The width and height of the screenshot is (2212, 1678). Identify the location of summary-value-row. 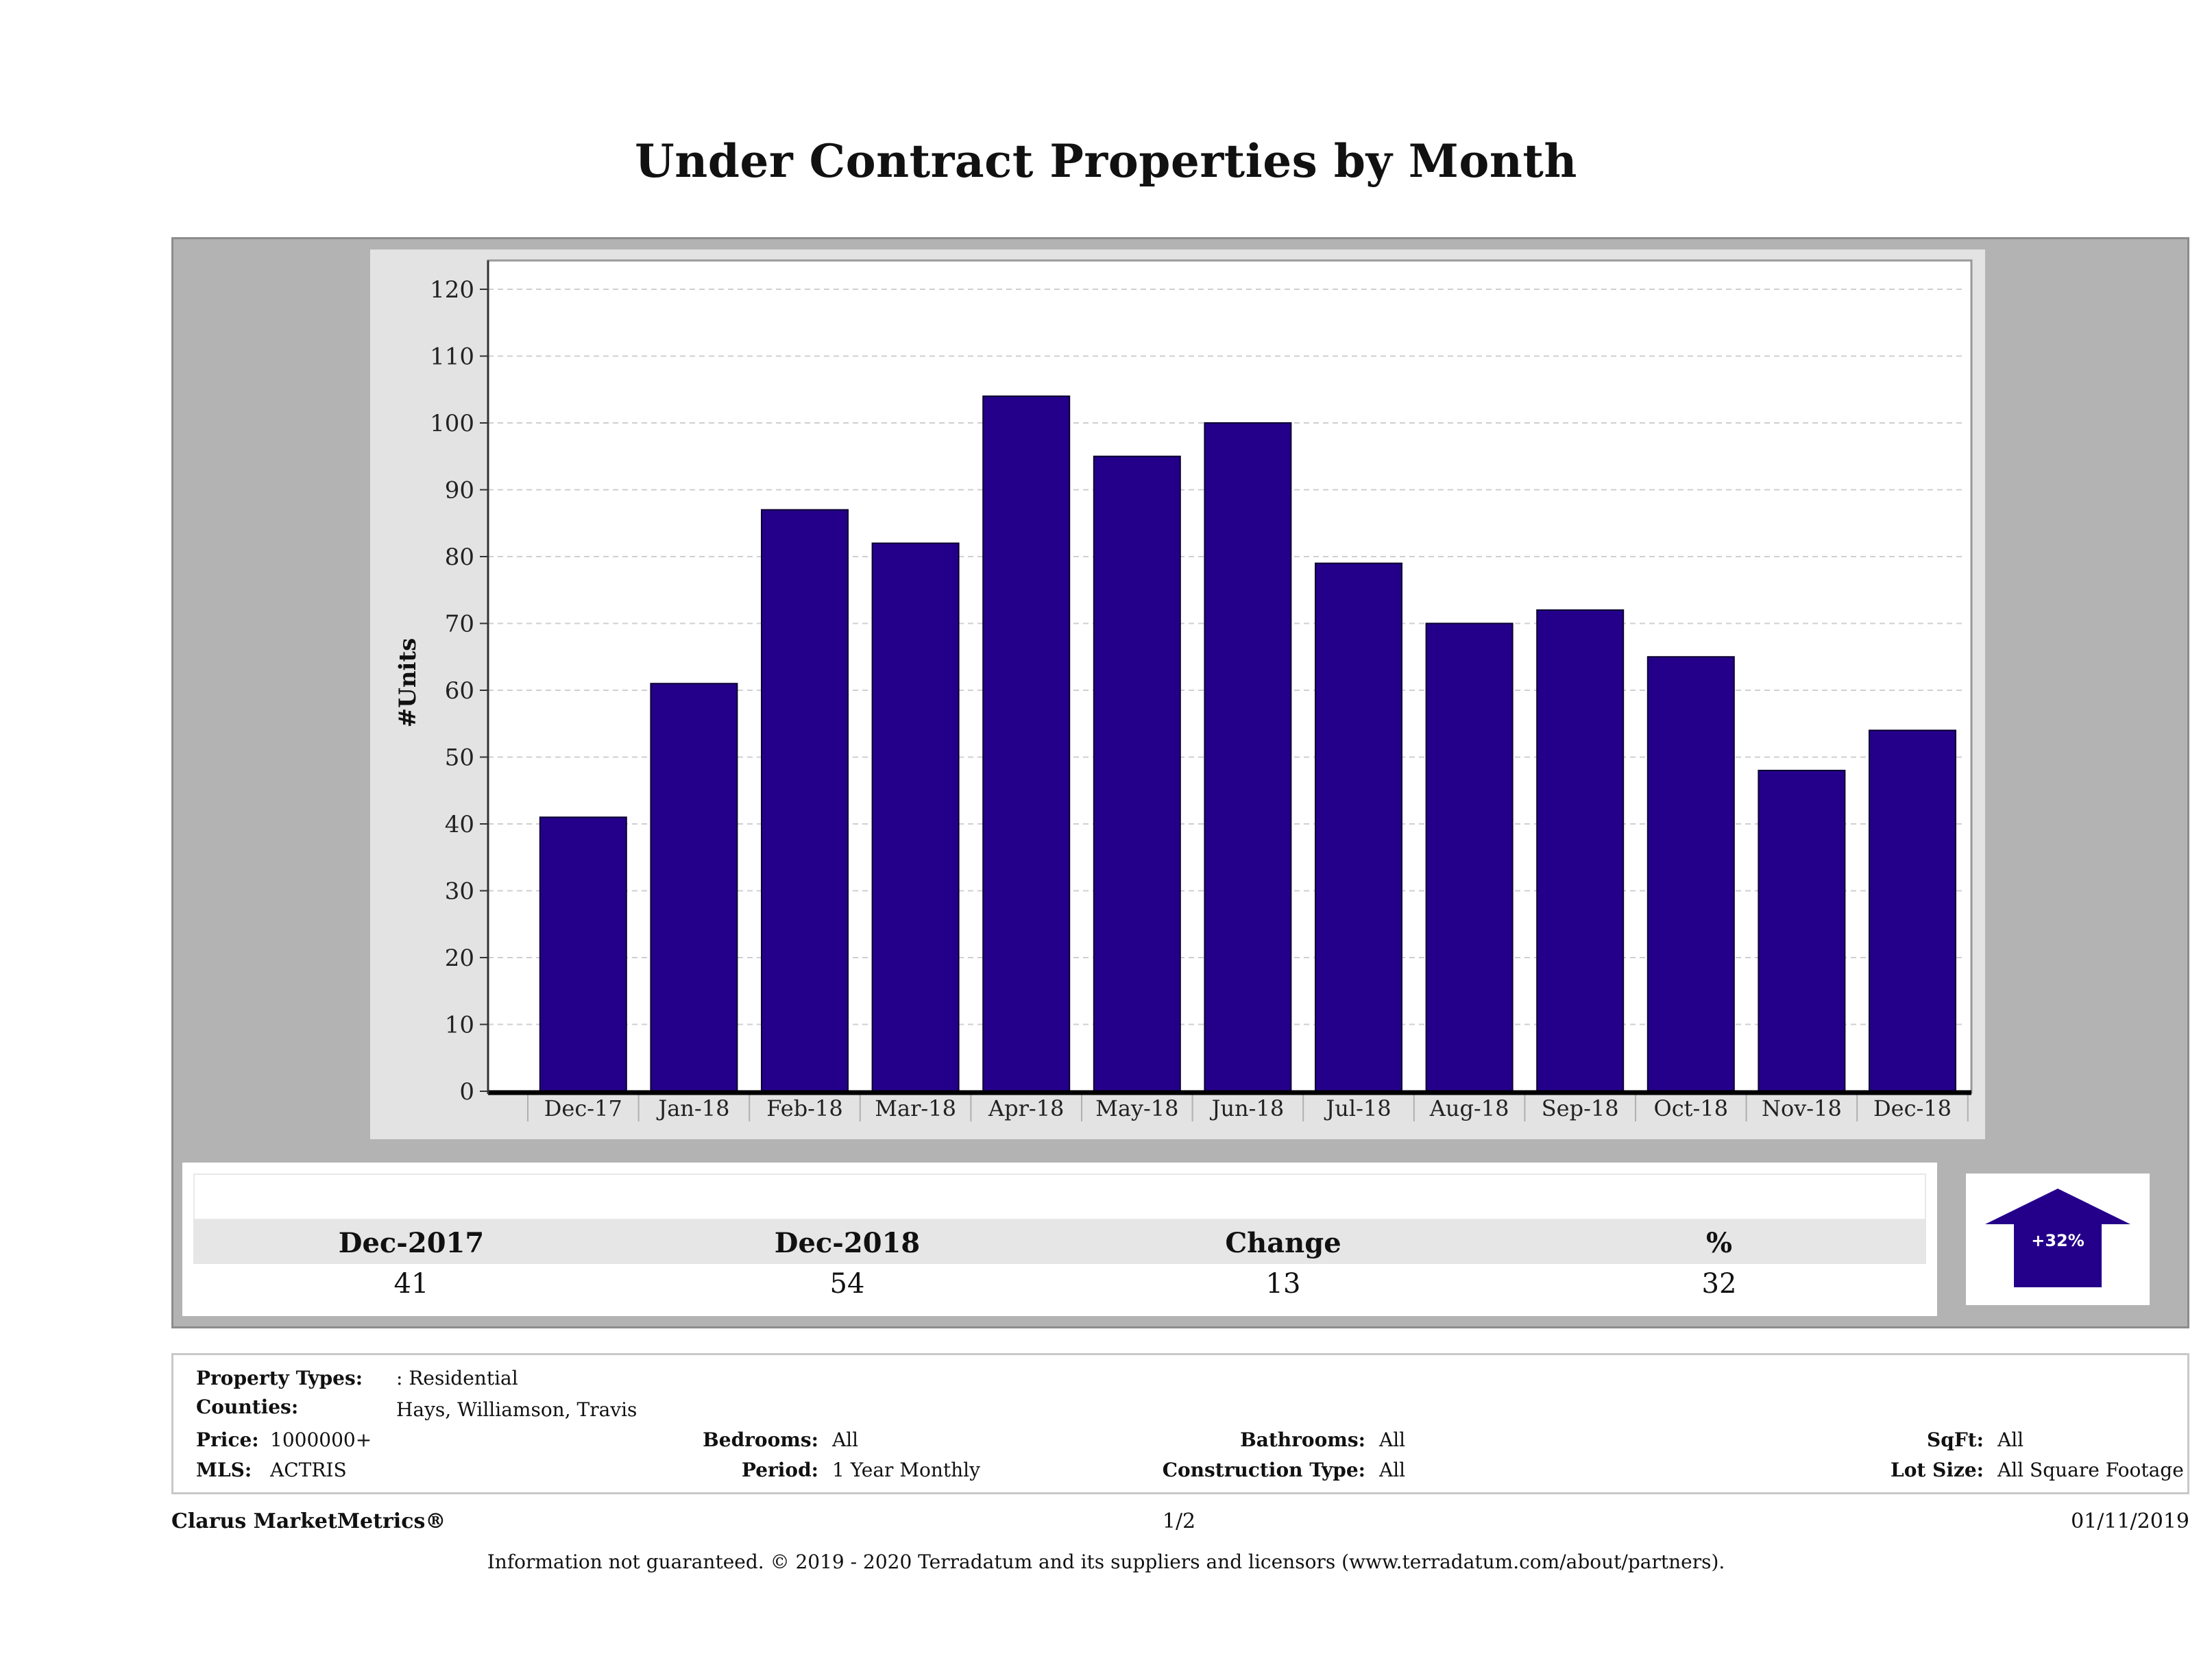
(1059, 1284).